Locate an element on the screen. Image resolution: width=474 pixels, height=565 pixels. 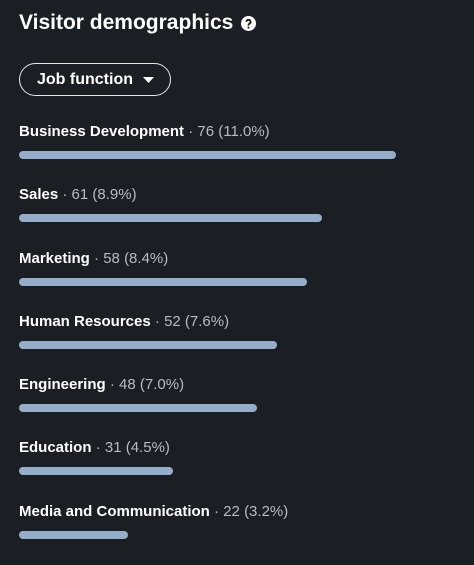
demographic-row: Human Resources · 52 (7.6%) is located at coordinates (239, 343).